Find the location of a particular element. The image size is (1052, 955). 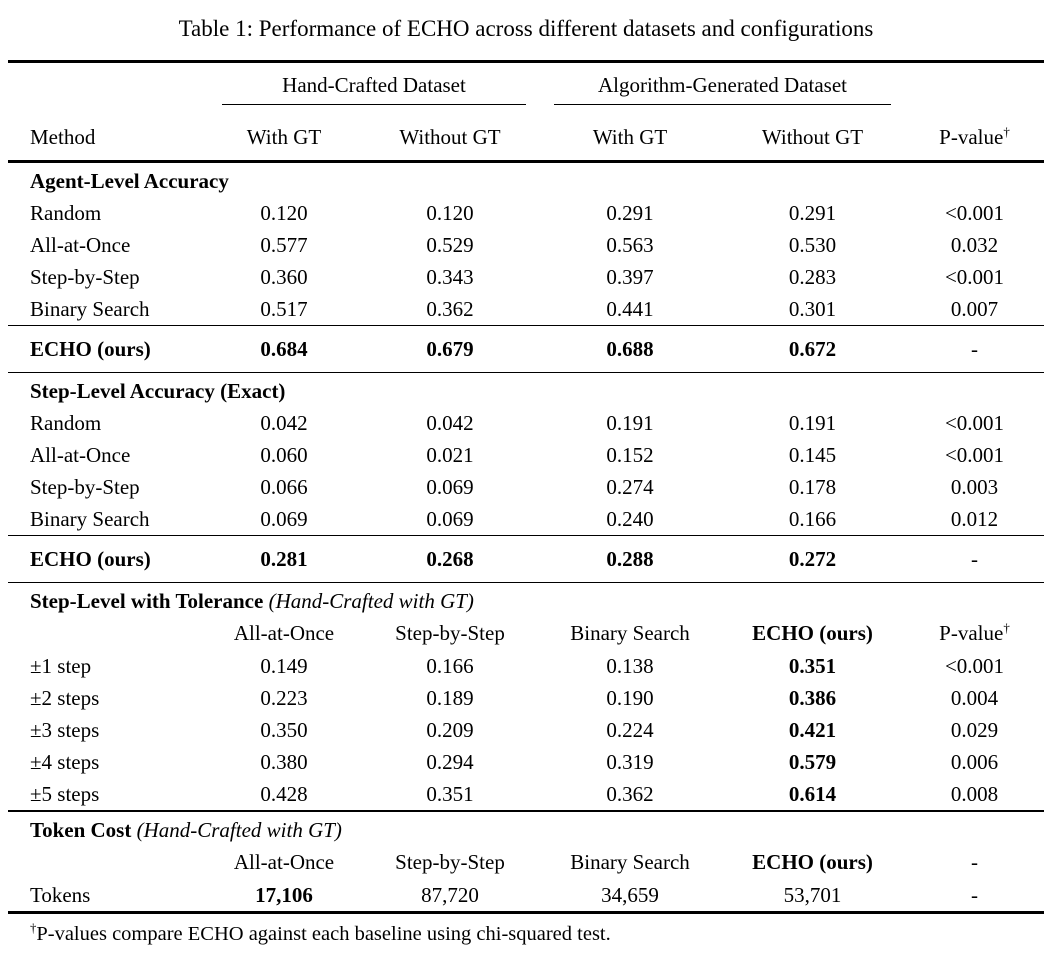

value-cell-echo: 0.421 is located at coordinates (812, 729).